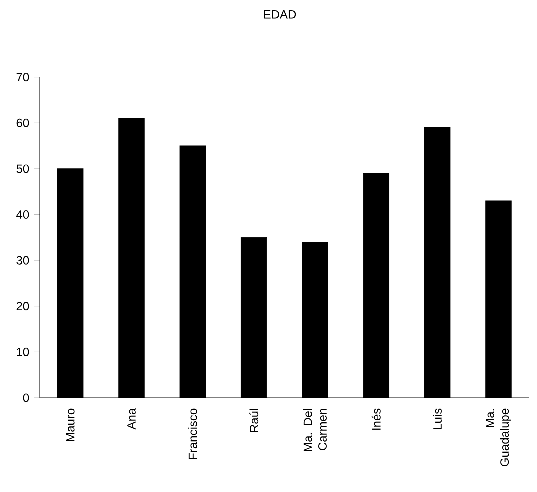 This screenshot has width=537, height=492. What do you see at coordinates (23, 169) in the screenshot?
I see `y-tick-label: 50` at bounding box center [23, 169].